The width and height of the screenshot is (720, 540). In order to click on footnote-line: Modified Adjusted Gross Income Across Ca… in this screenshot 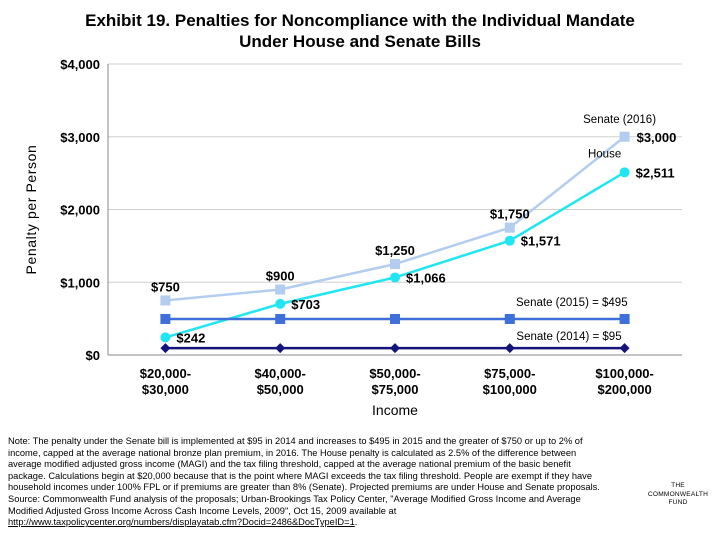, I will do `click(202, 510)`.